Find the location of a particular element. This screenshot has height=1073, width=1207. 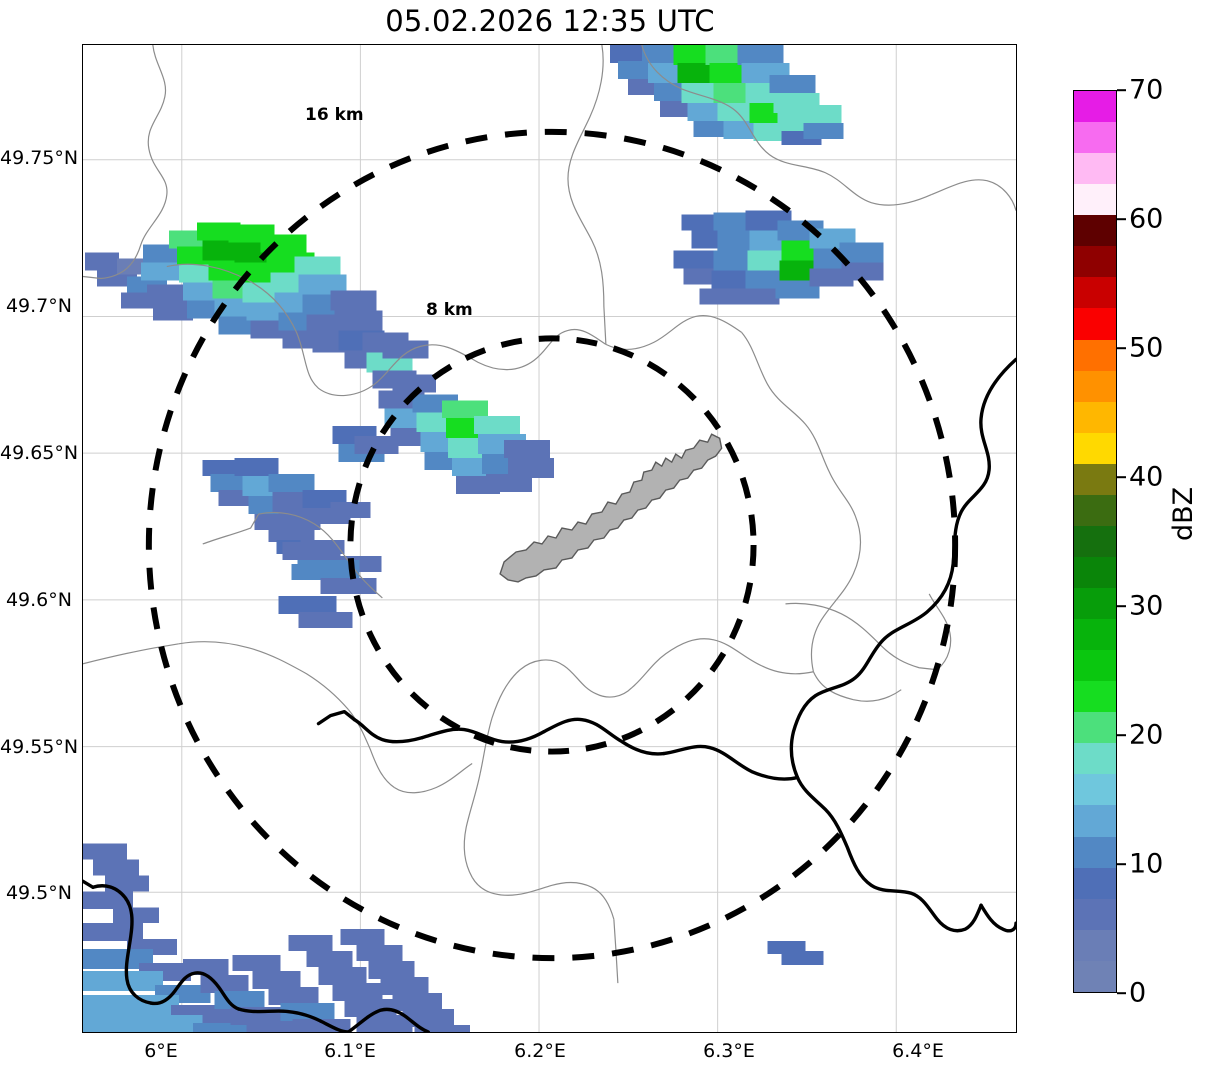

echo-cluster-isolated-south is located at coordinates (315, 611).